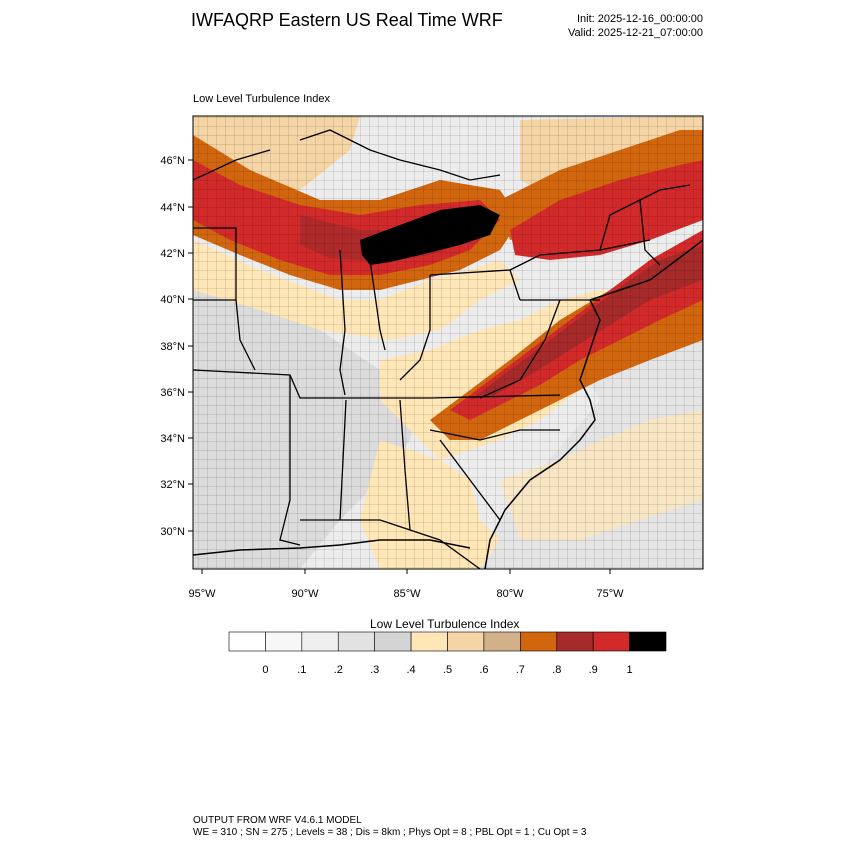 This screenshot has width=850, height=850. I want to click on colorbar-label: .1, so click(301, 670).